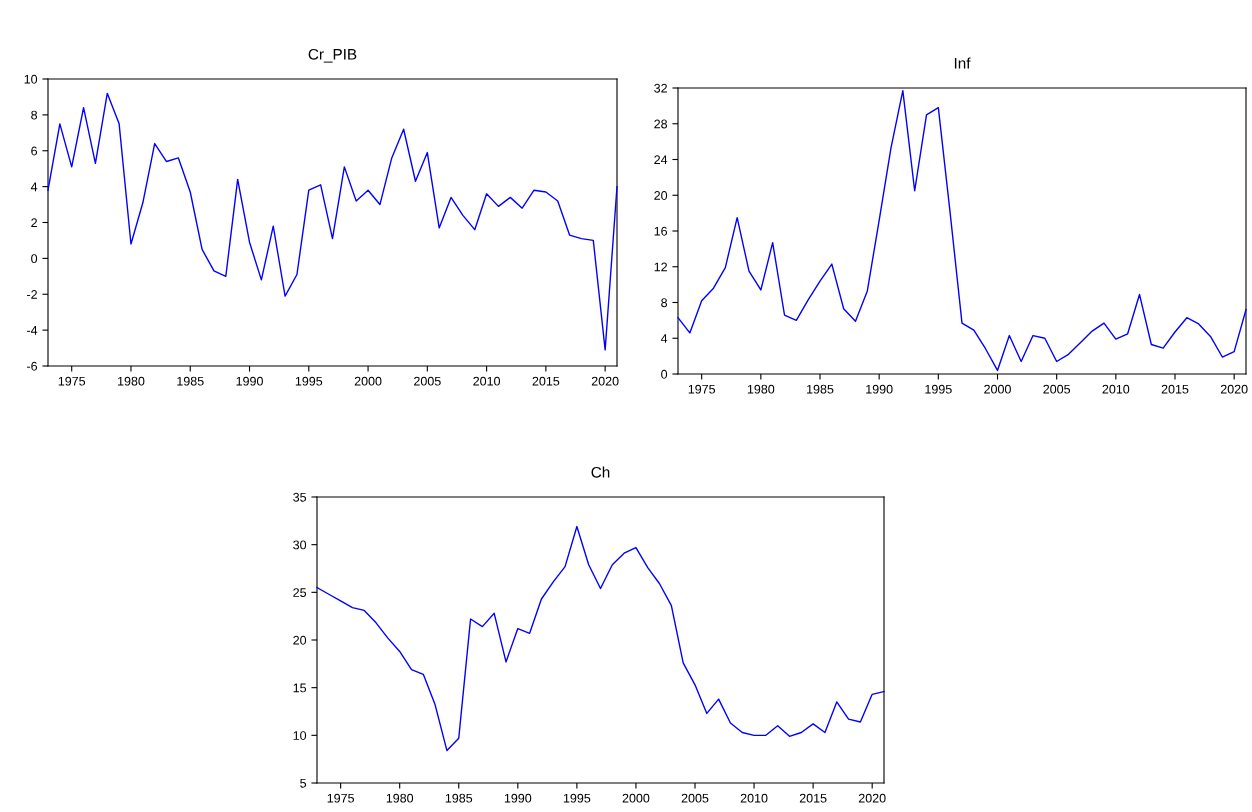 The width and height of the screenshot is (1252, 812). Describe the element at coordinates (661, 124) in the screenshot. I see `y-tick-label: 28` at that location.